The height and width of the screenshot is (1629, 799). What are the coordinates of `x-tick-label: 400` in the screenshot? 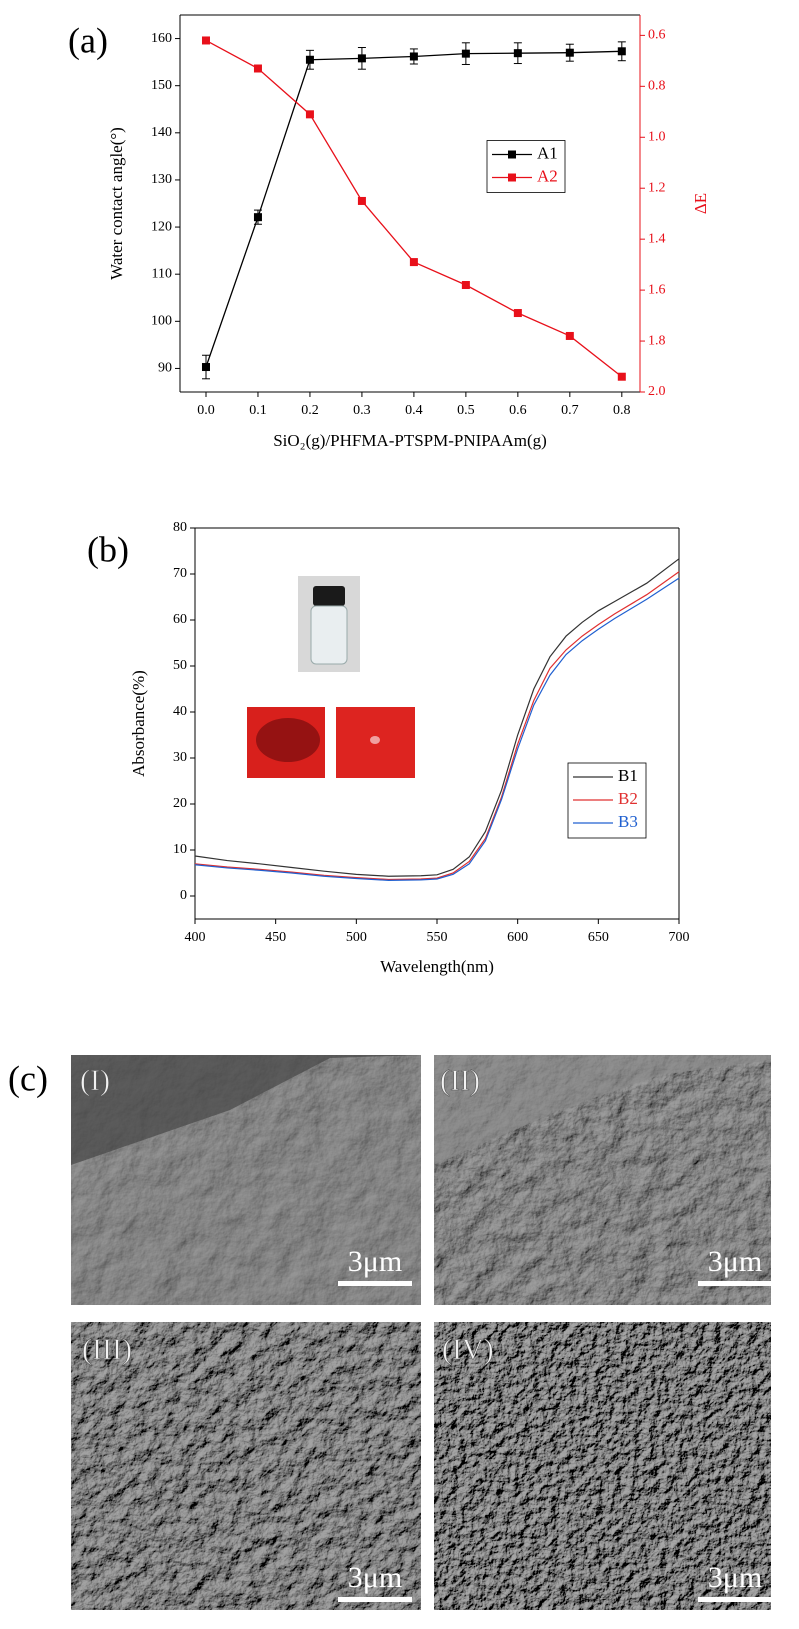 It's located at (195, 937).